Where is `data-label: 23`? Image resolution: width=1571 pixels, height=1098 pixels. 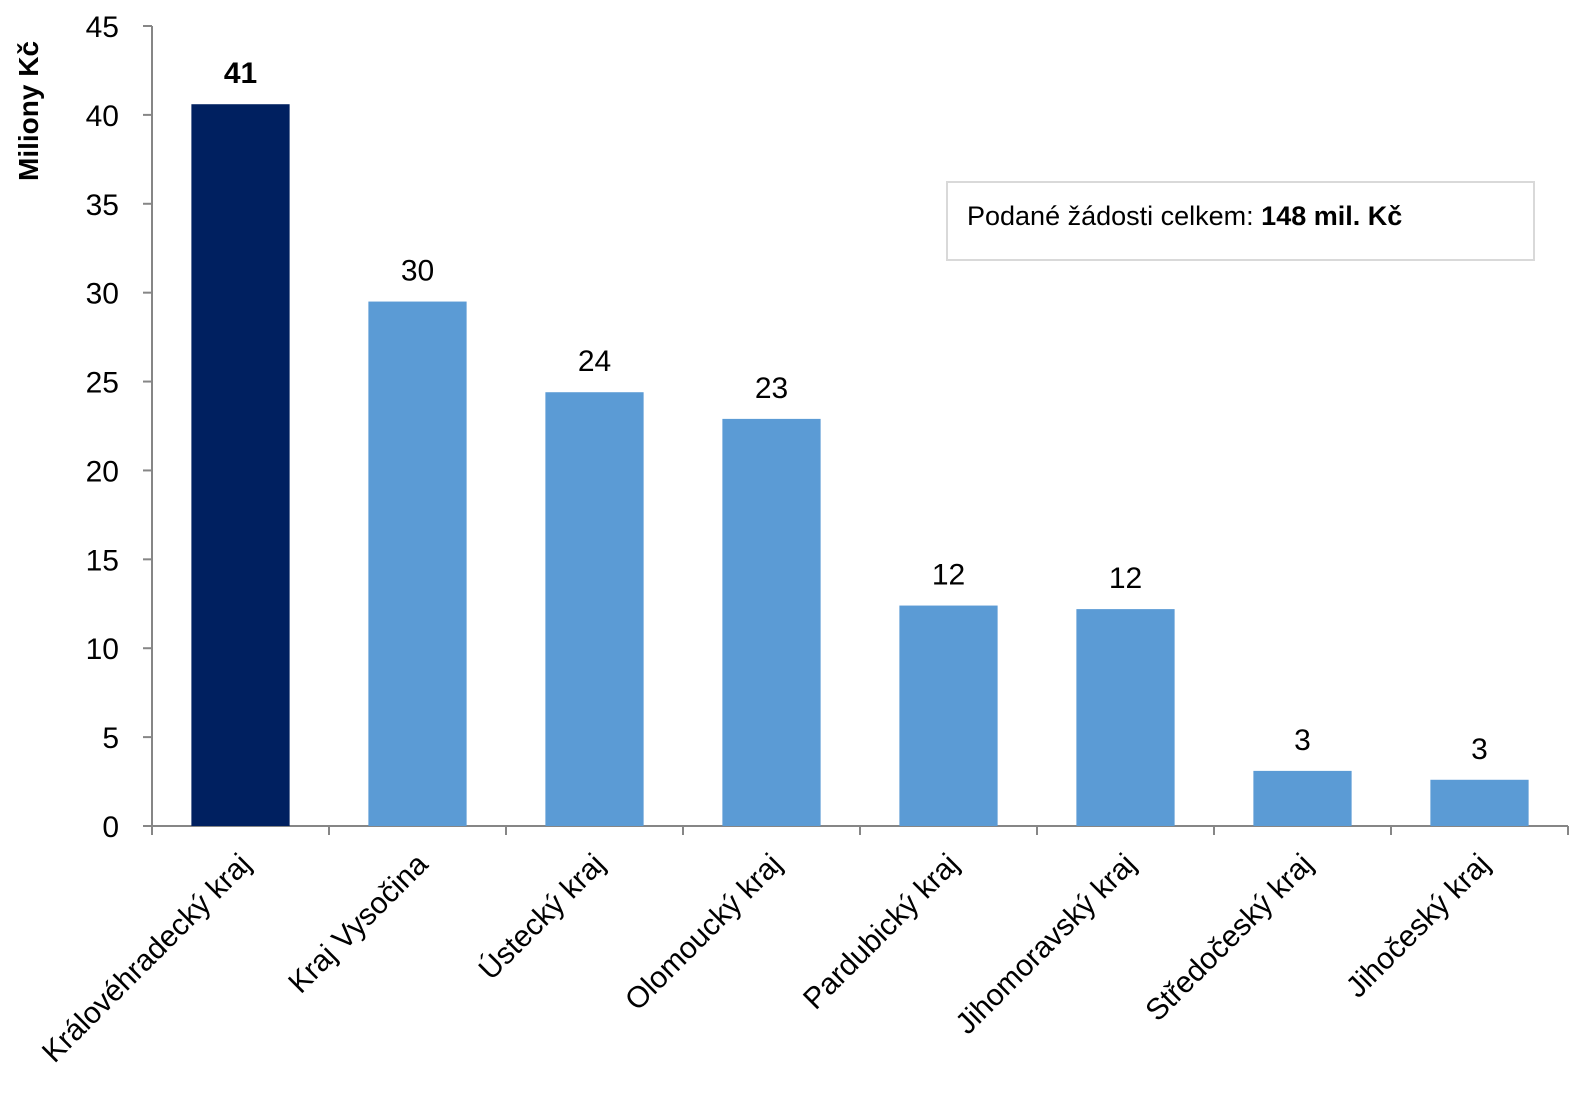 data-label: 23 is located at coordinates (771, 388).